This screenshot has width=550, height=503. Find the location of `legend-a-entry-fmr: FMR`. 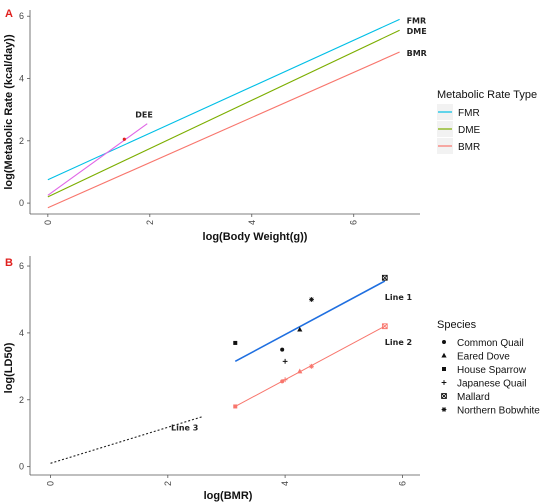

legend-a-entry-fmr: FMR is located at coordinates (469, 113).